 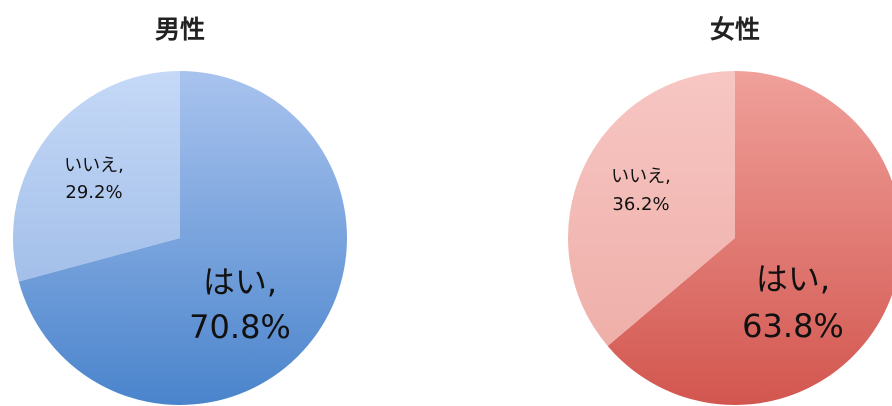 I want to click on chart-title-male: 男性, so click(x=180, y=29).